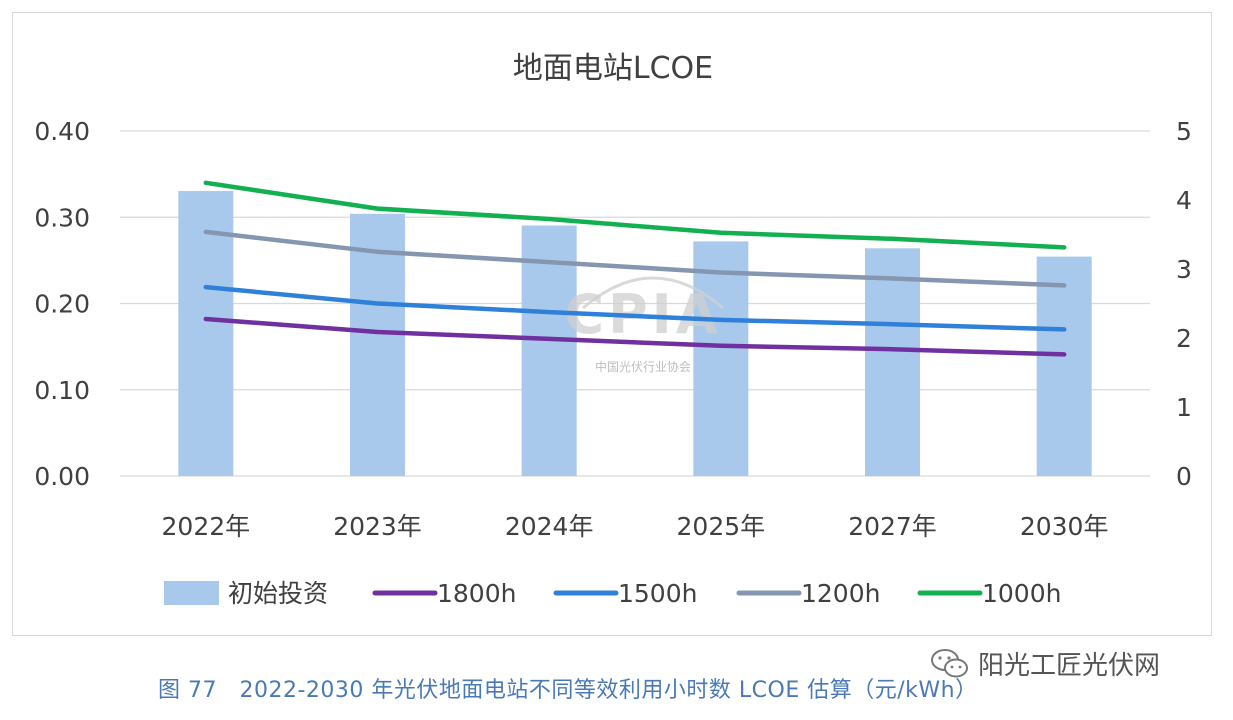 This screenshot has height=720, width=1233. I want to click on chart-title: 地面电站LCOE, so click(613, 68).